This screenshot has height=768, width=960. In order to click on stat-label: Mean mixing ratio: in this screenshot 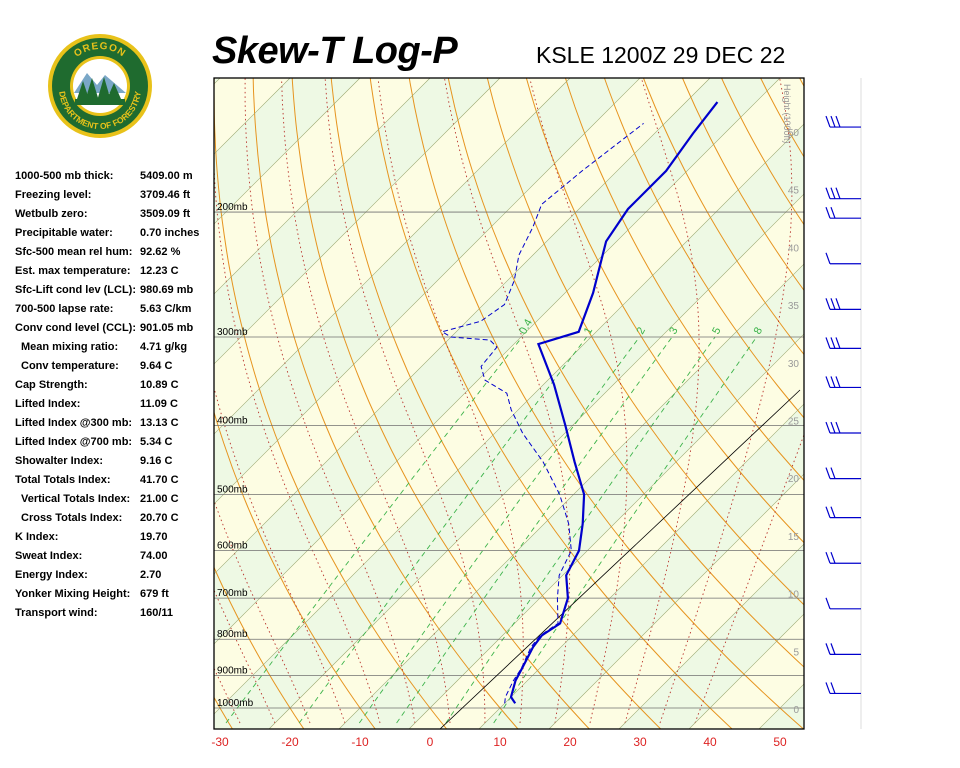, I will do `click(70, 347)`.